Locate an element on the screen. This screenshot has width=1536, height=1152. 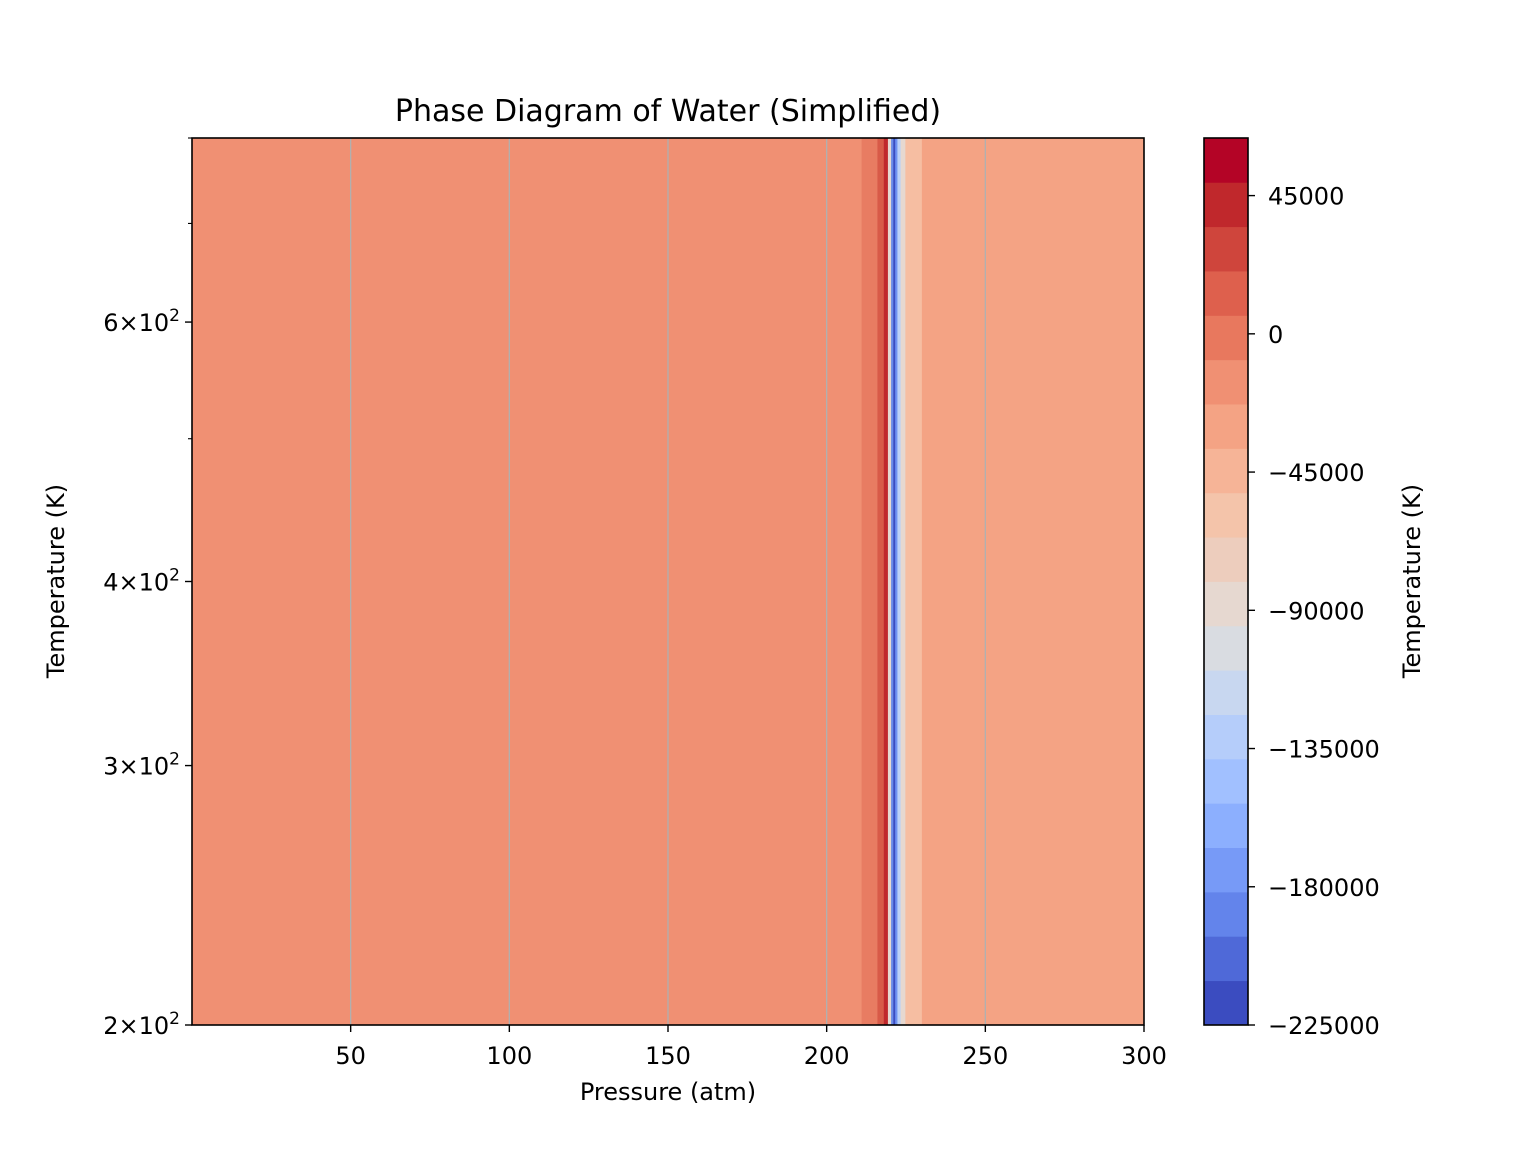
x-tick-label: 200 is located at coordinates (827, 1056).